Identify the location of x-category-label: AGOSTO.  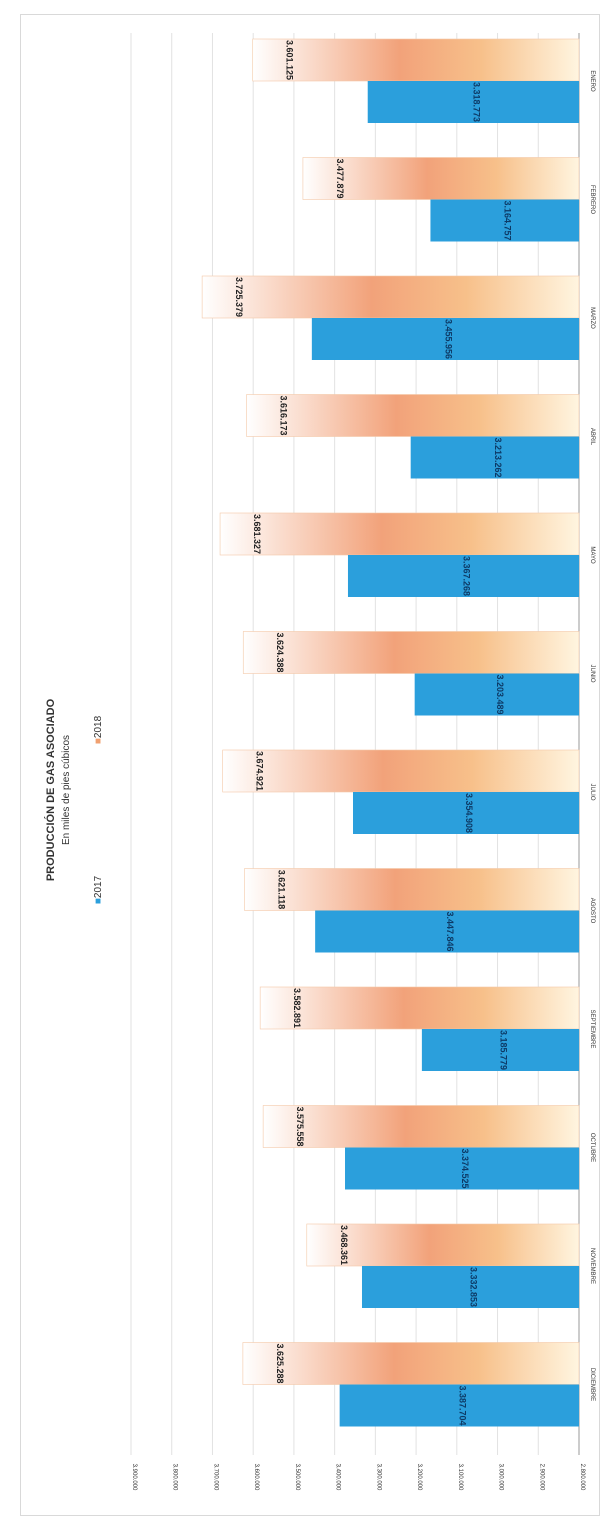
(592, 911).